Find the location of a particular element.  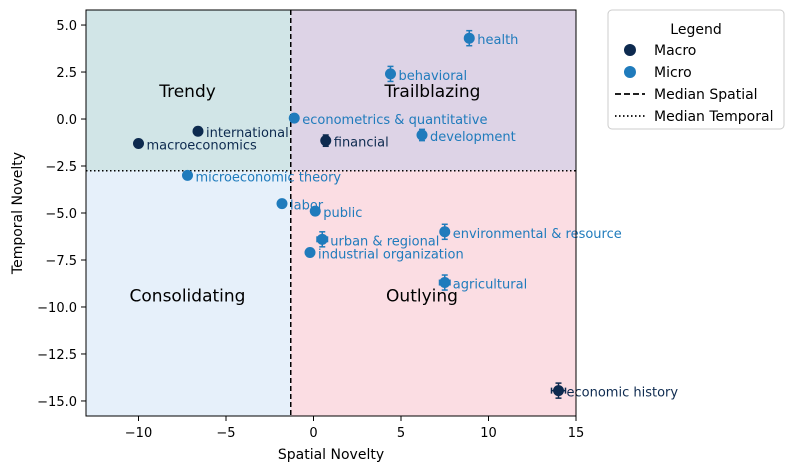

quadrant-trendy is located at coordinates (188, 90).